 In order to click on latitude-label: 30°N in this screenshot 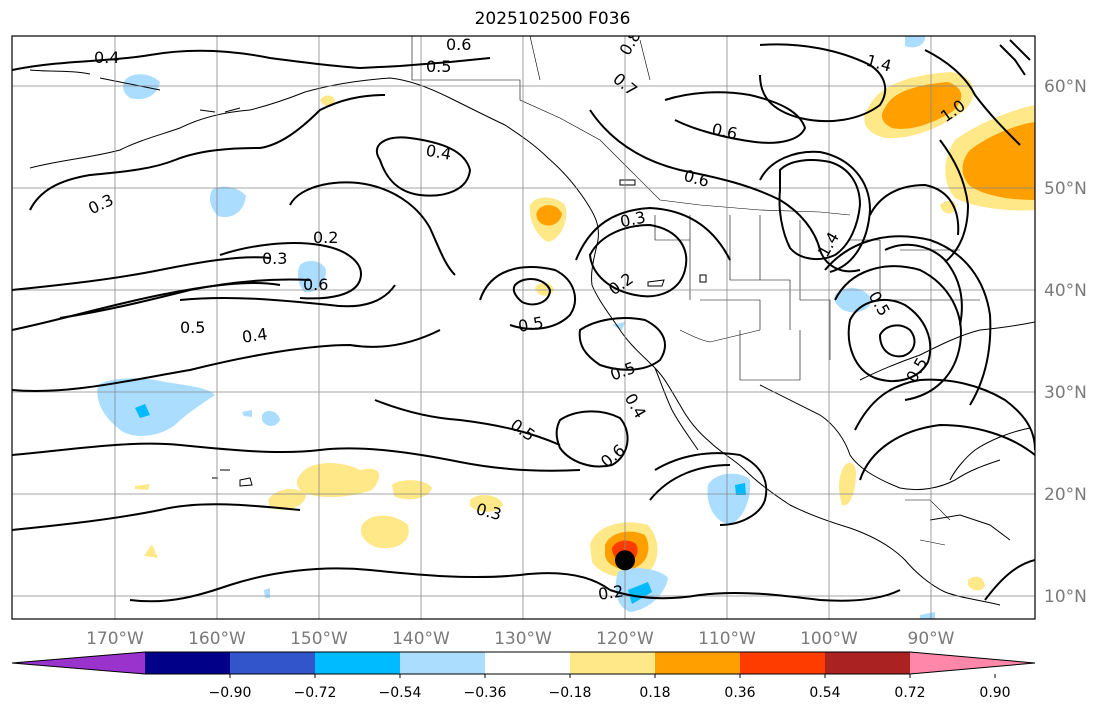, I will do `click(1065, 393)`.